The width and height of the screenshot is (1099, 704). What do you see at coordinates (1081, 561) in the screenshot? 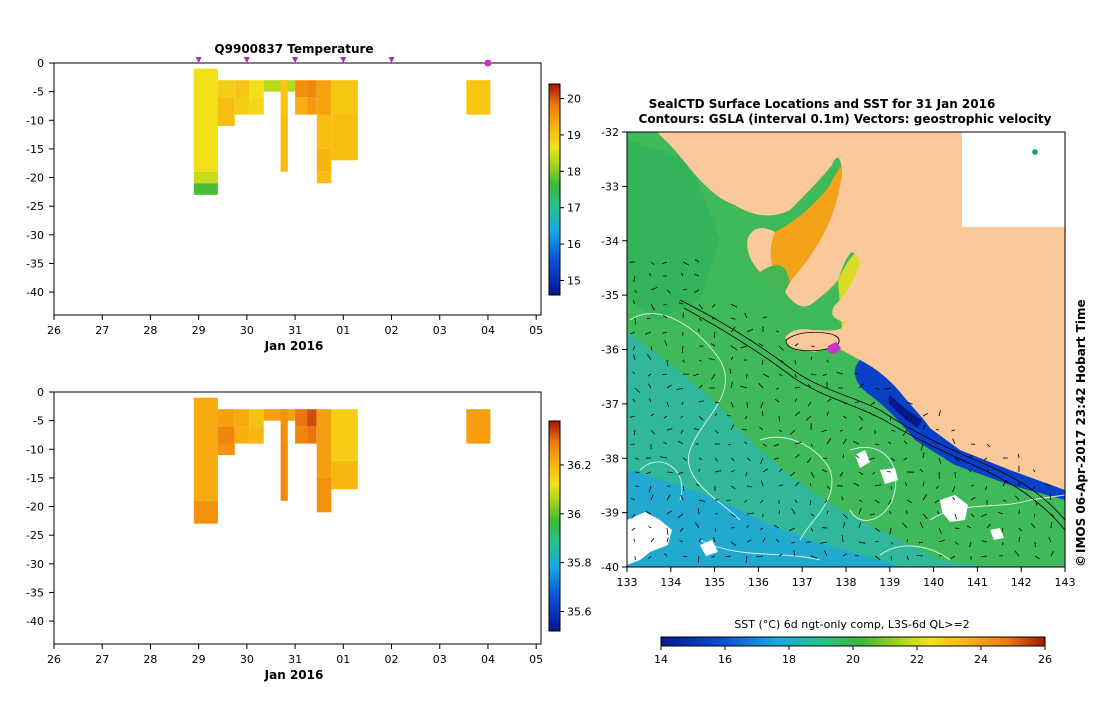
I see `map-credit-symbol: ©` at bounding box center [1081, 561].